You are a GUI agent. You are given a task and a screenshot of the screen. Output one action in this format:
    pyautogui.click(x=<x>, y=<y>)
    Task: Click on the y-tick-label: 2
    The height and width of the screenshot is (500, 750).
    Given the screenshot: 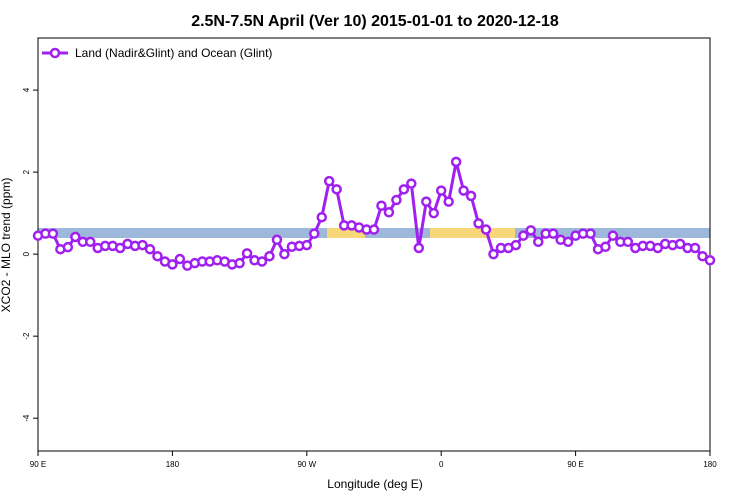 What is the action you would take?
    pyautogui.click(x=26, y=171)
    